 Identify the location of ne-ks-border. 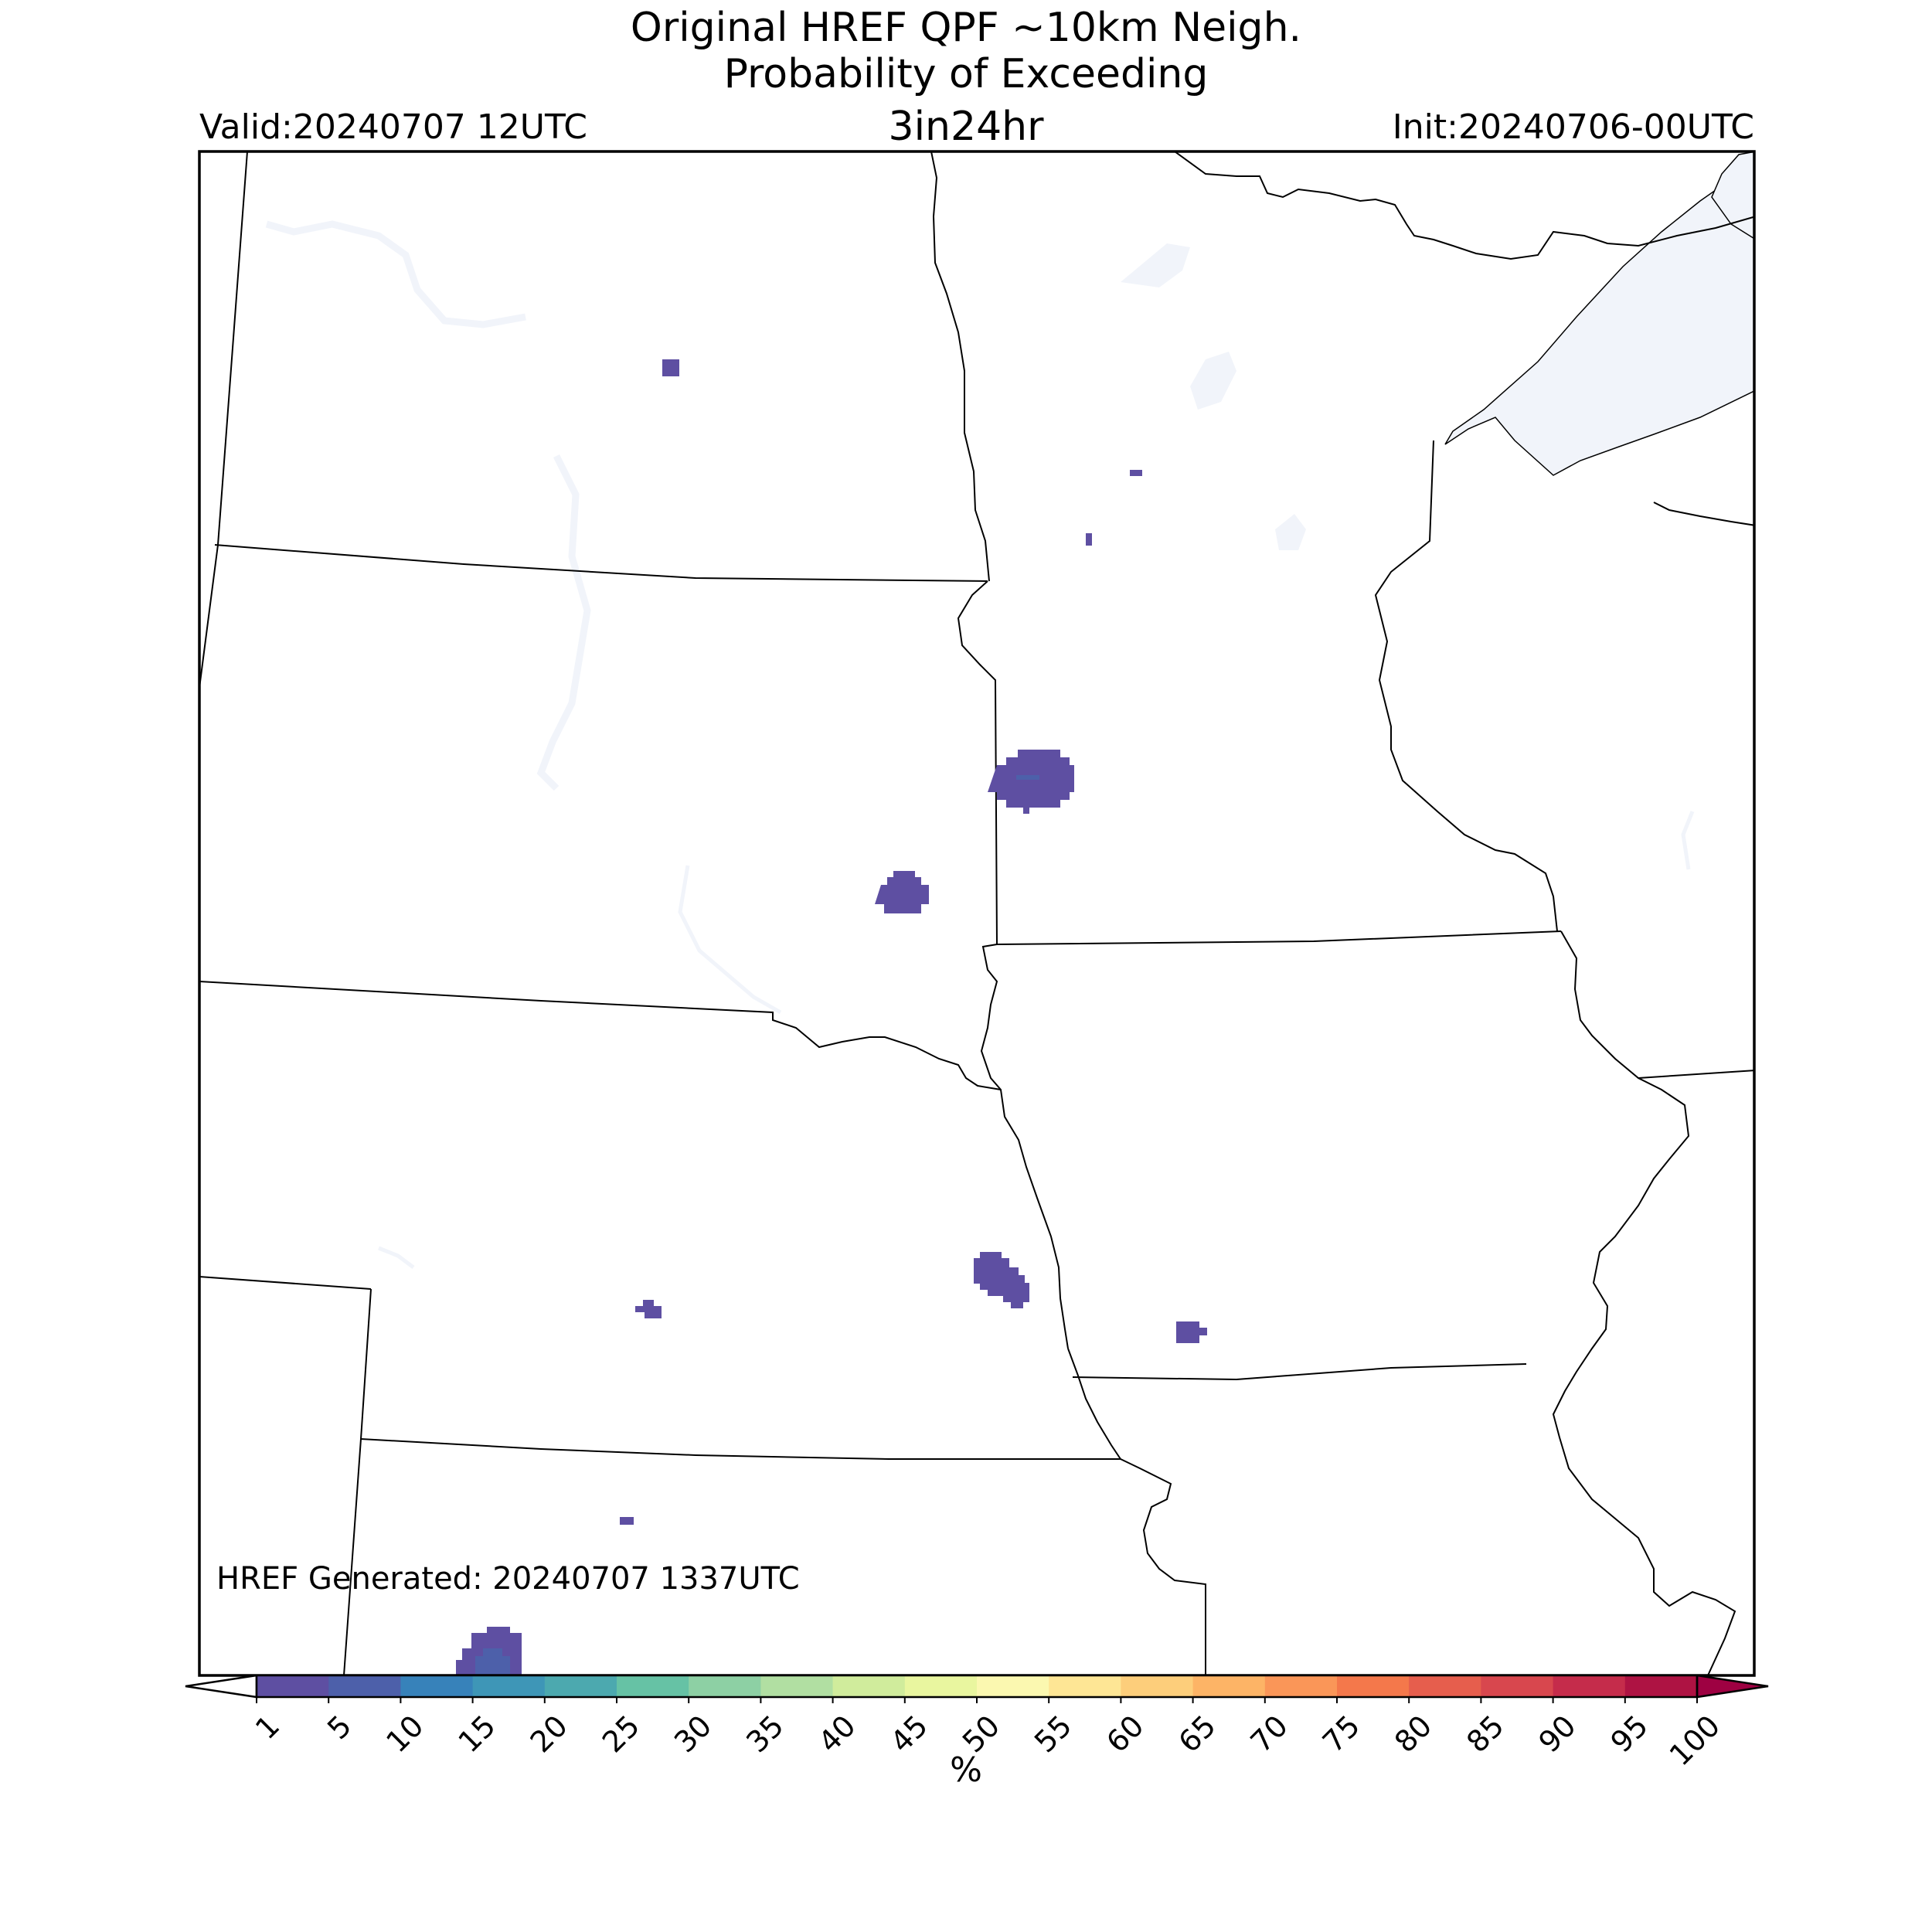
(741, 1449).